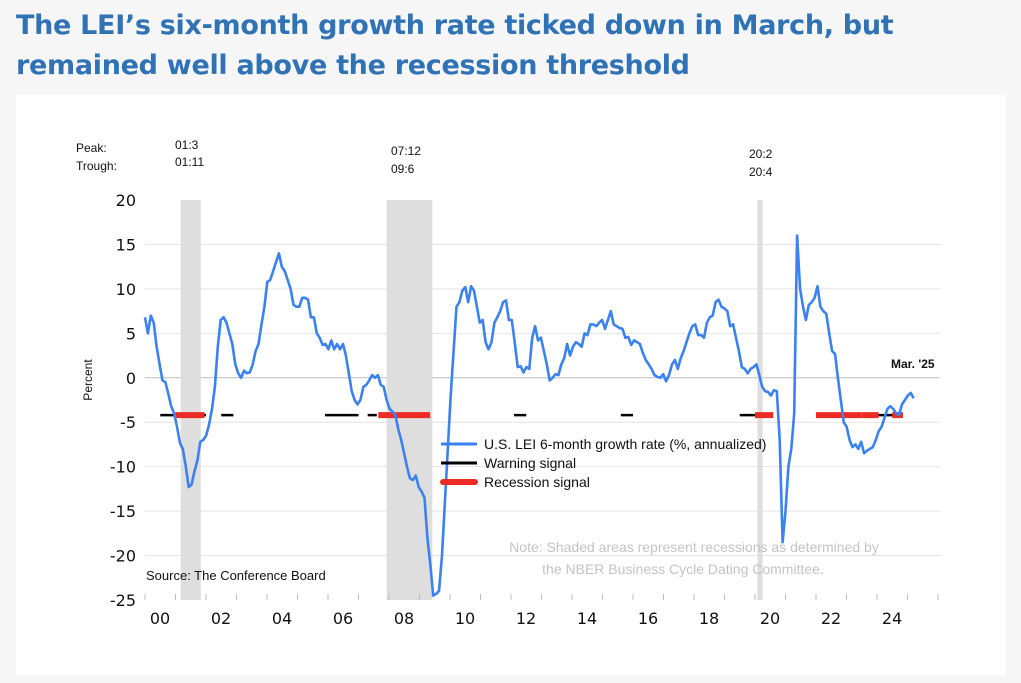  Describe the element at coordinates (128, 422) in the screenshot. I see `y-tick-label: -5` at that location.